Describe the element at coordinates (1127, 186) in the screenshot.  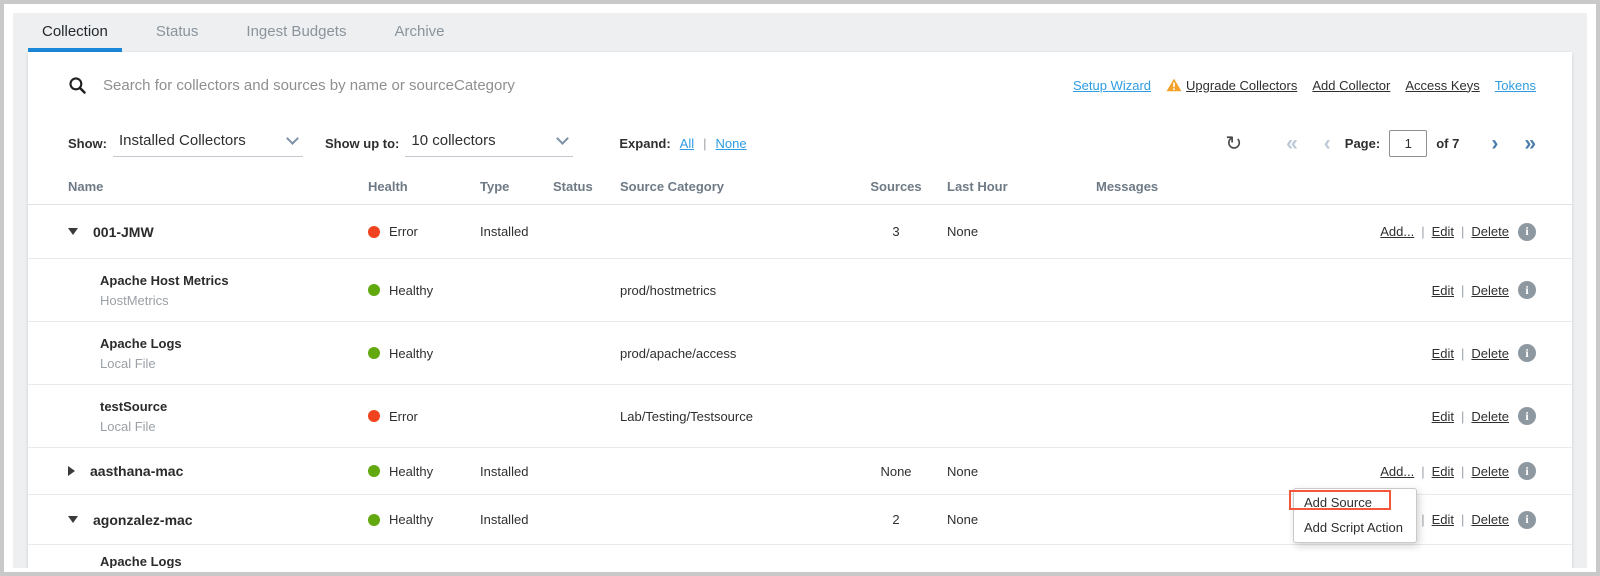
I see `col-messages: Messages` at that location.